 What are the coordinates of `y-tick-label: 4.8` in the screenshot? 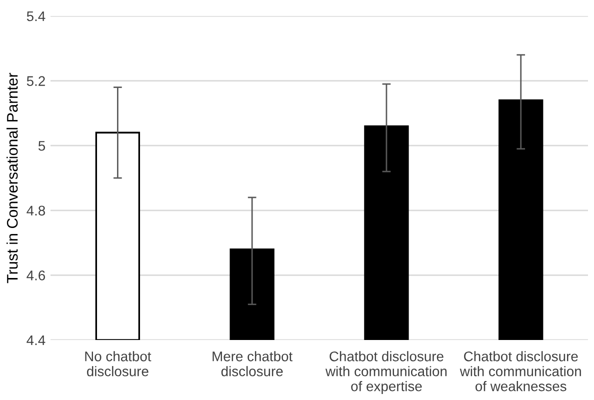 It's located at (36, 211).